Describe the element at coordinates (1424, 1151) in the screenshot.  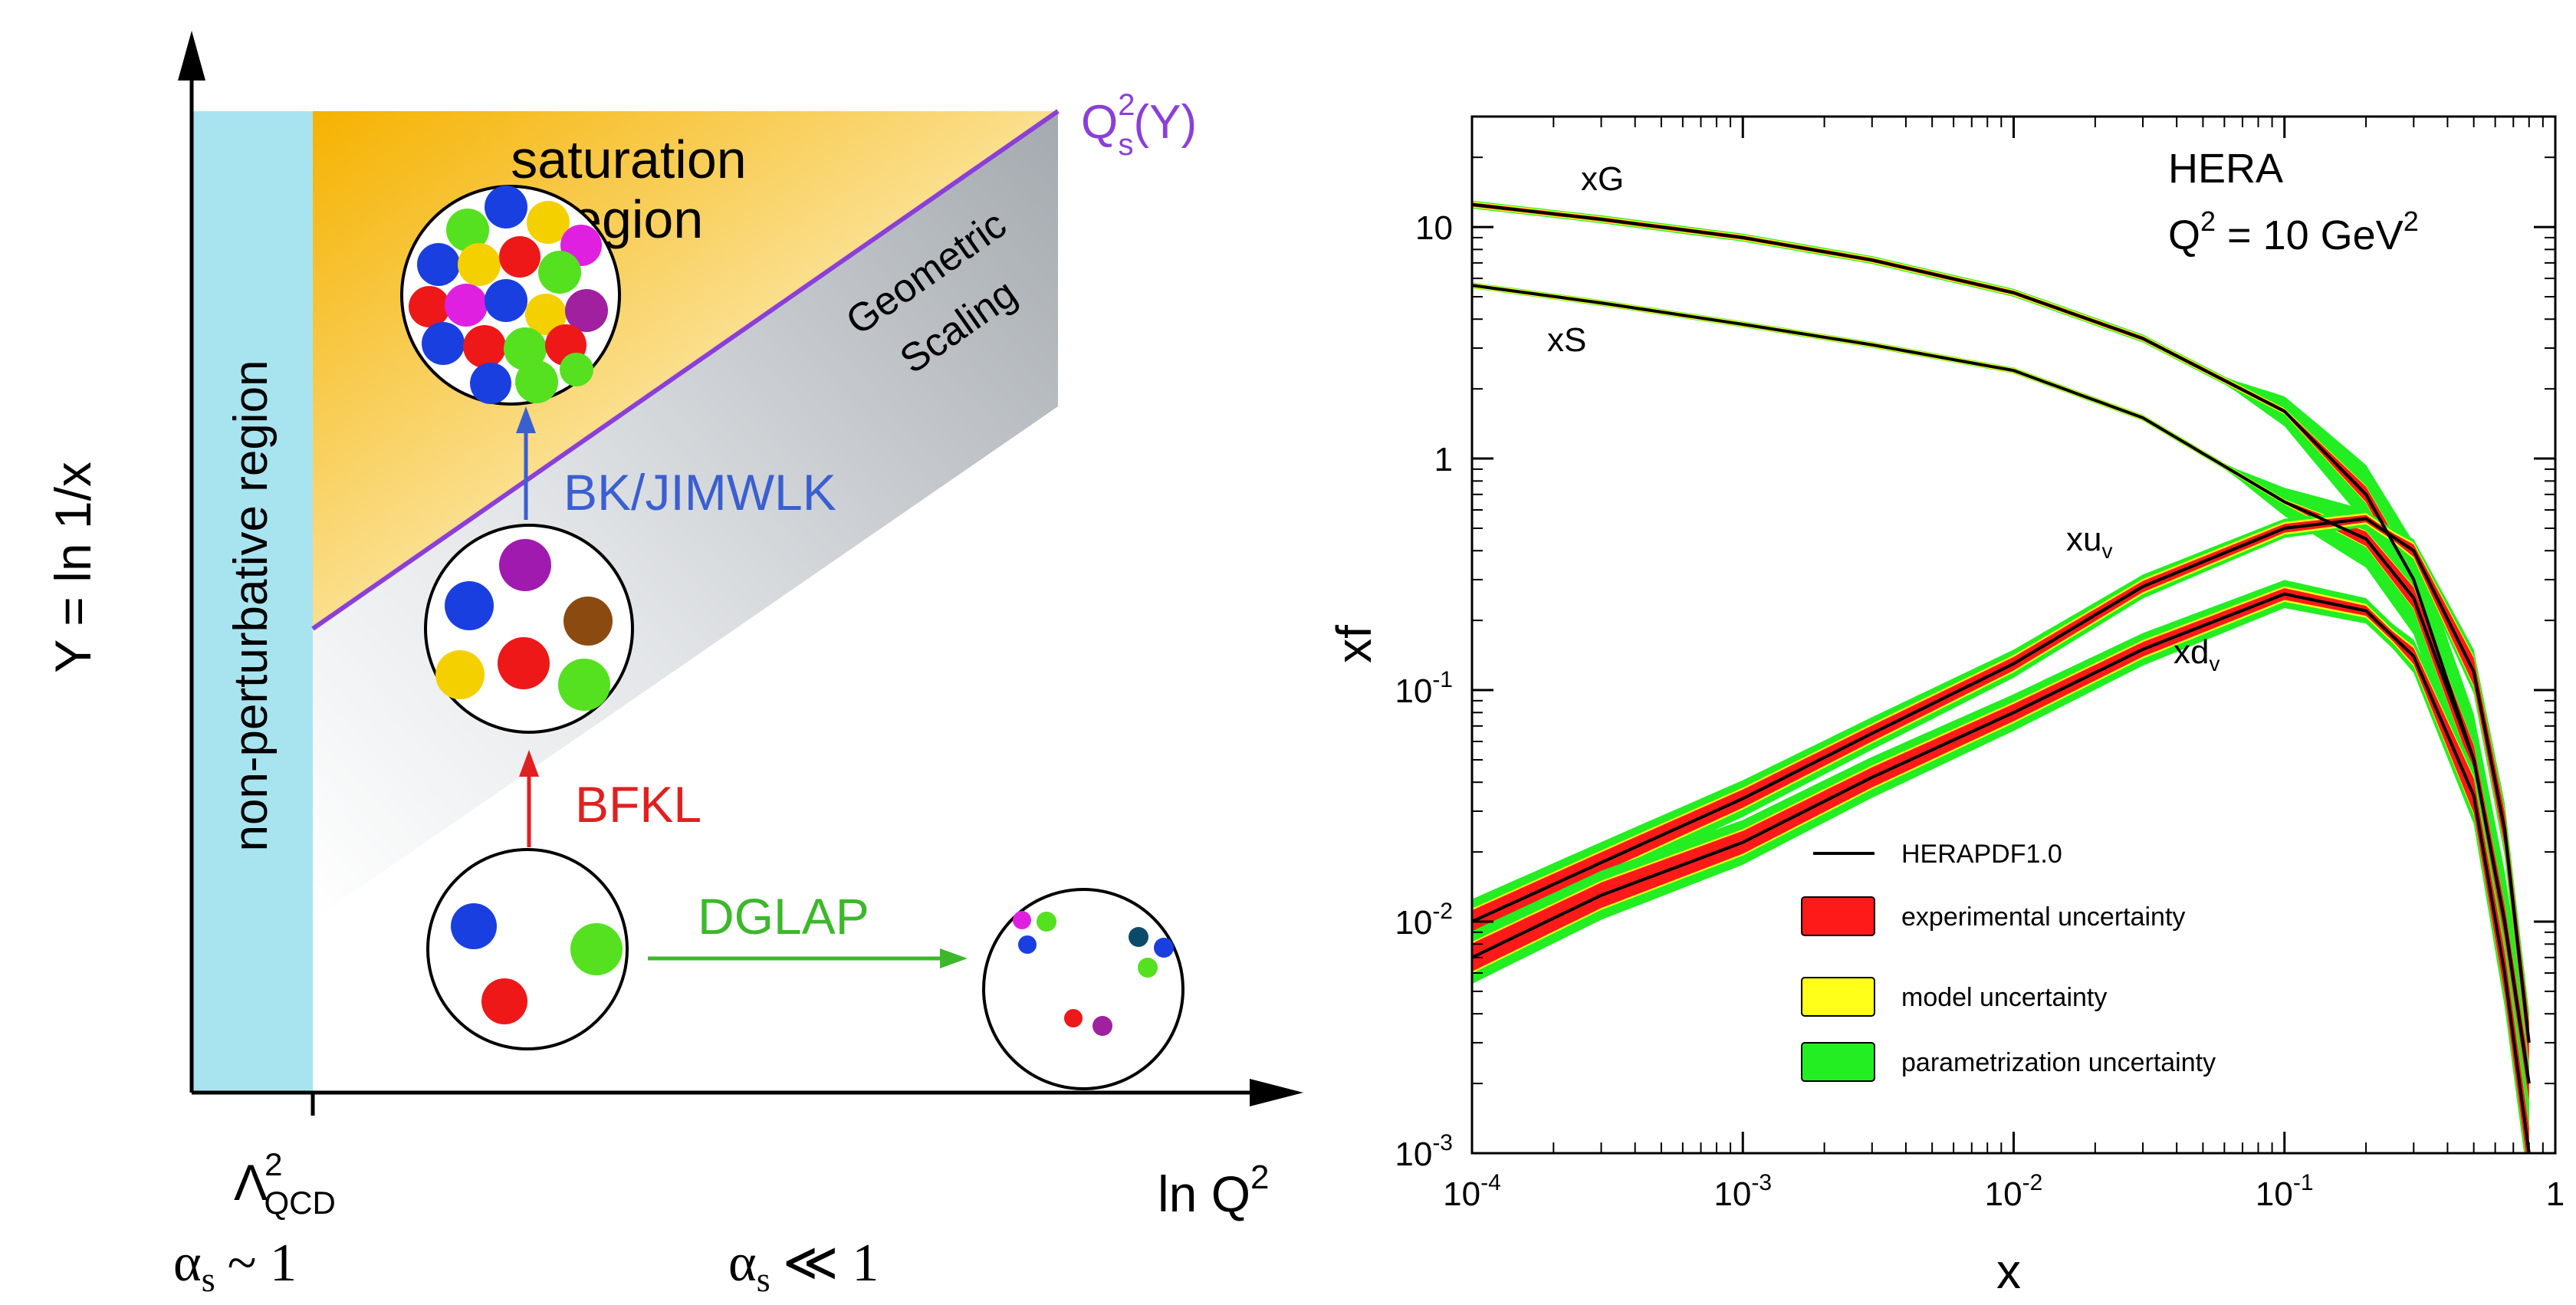
I see `y-tick-label: 10⁻³` at that location.